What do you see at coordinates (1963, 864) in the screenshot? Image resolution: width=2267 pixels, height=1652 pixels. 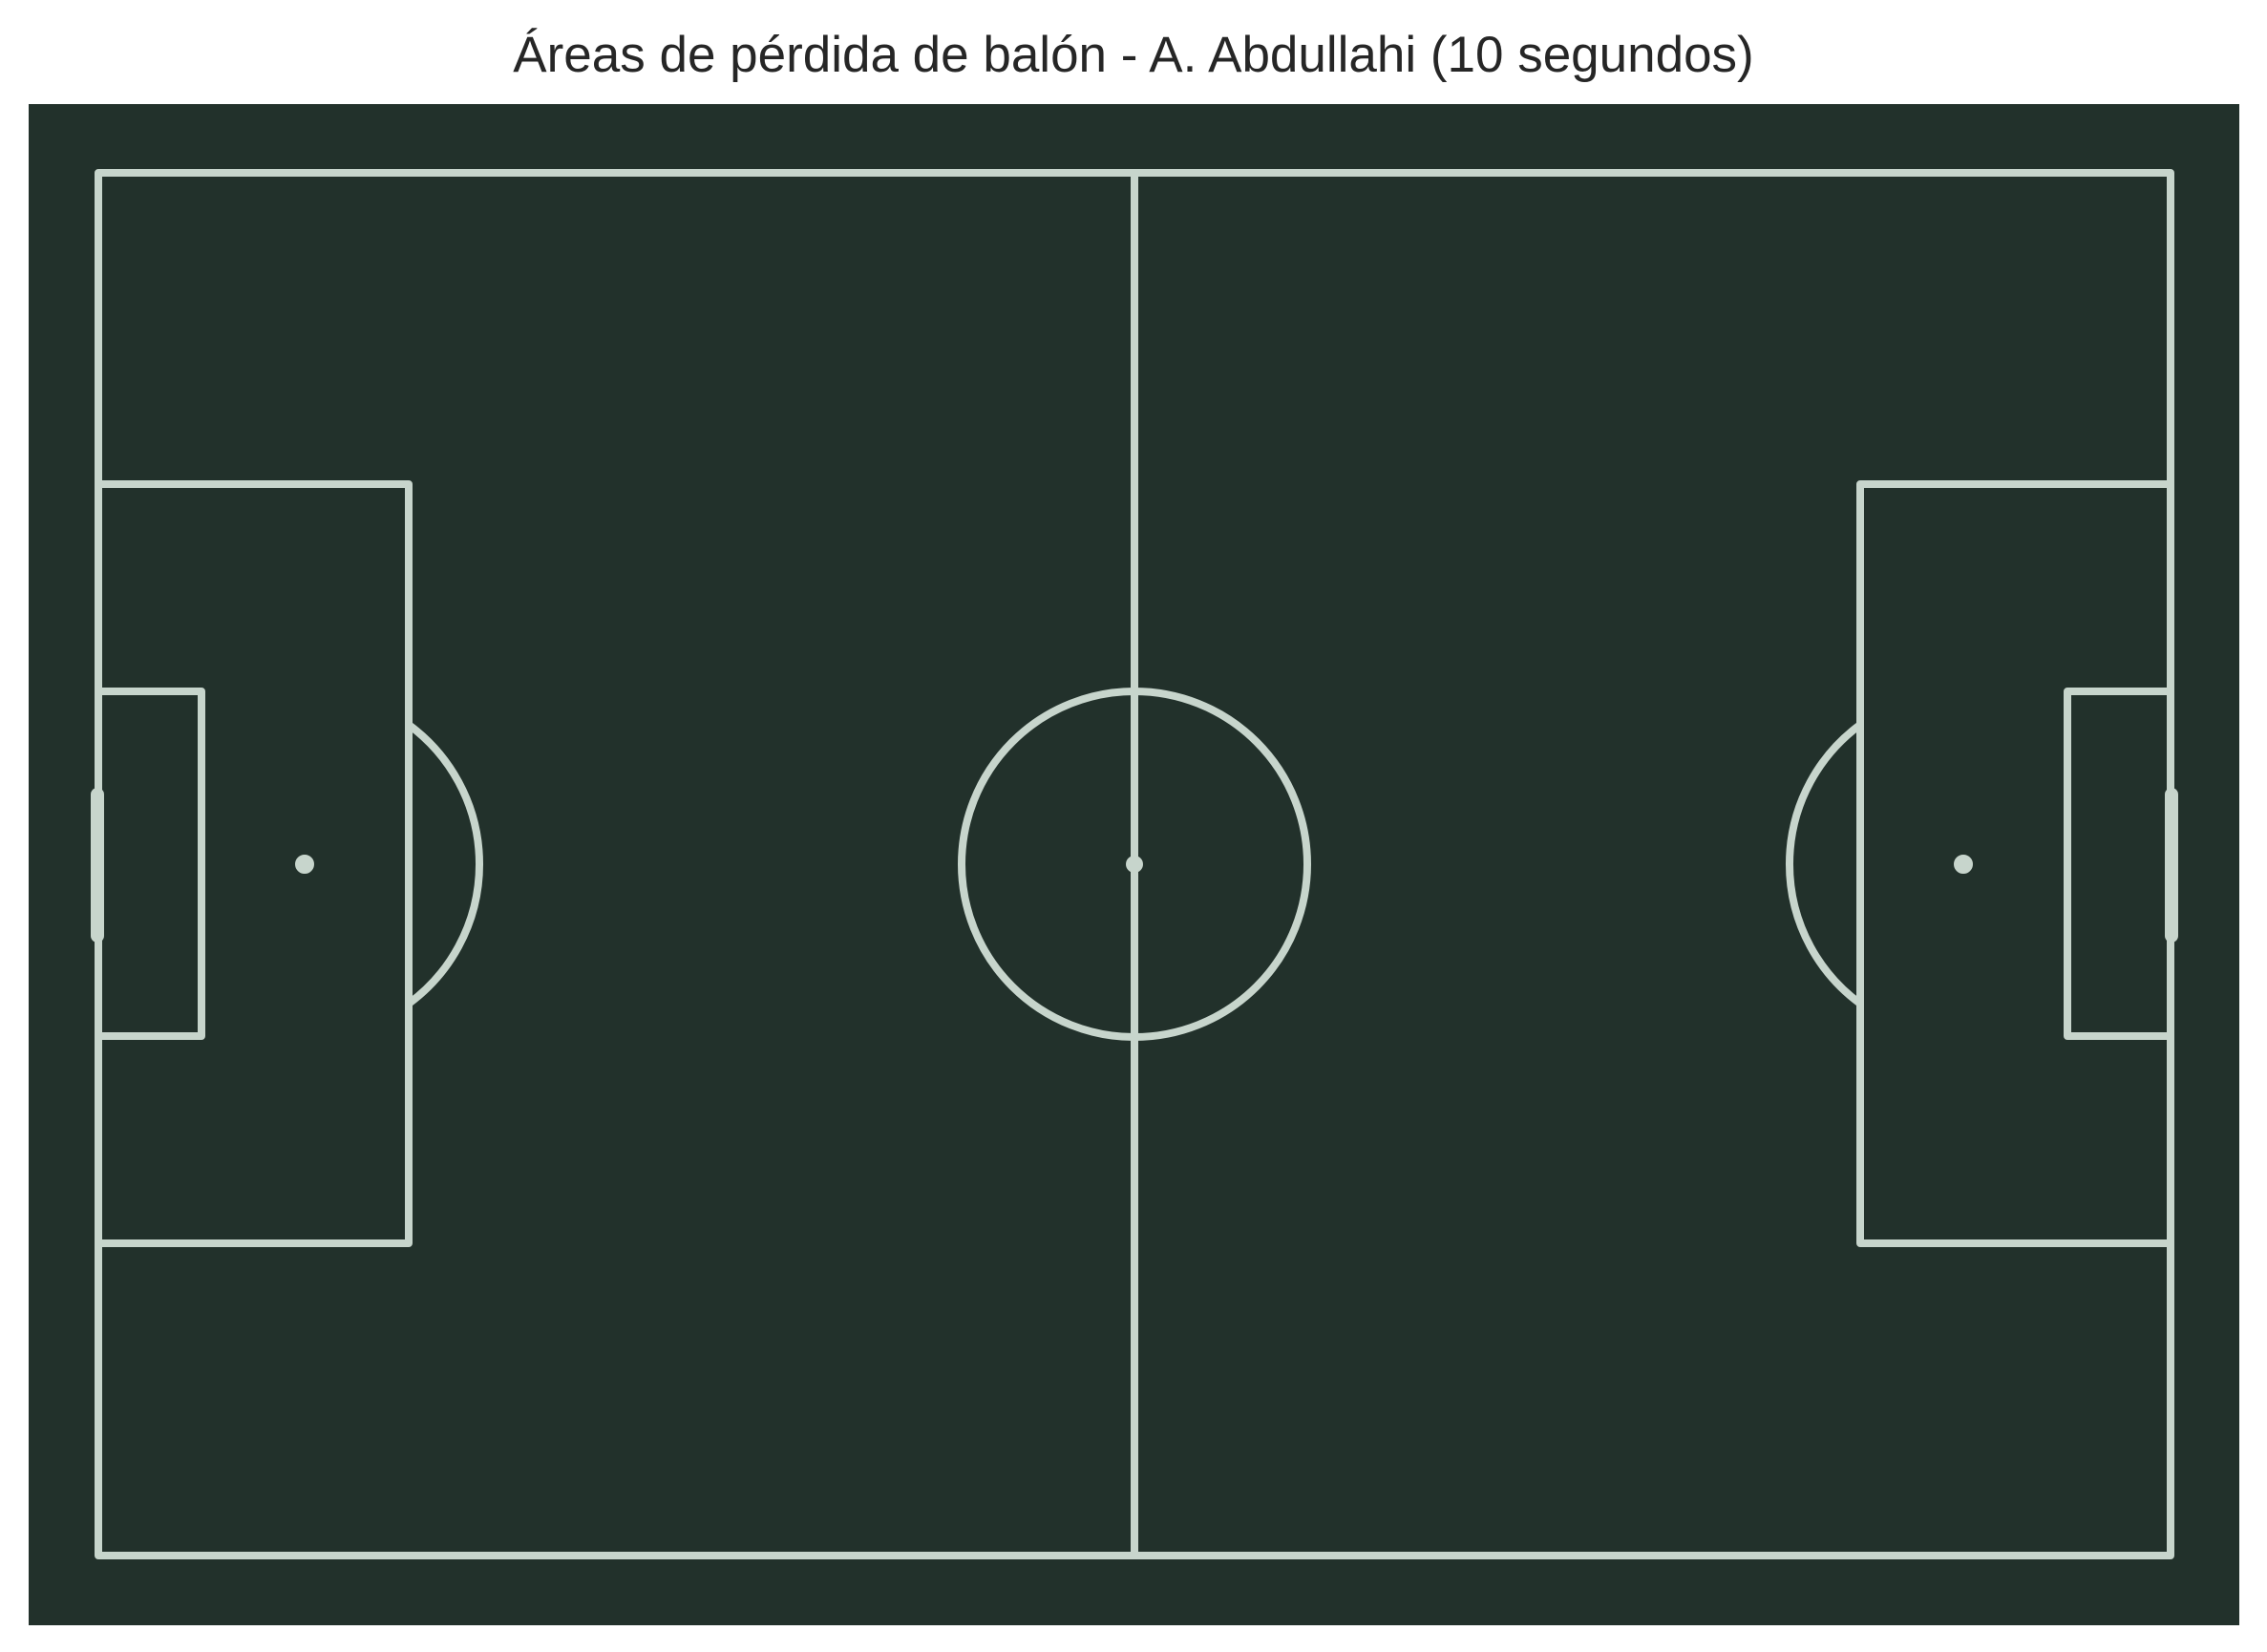 I see `right-penalty-spot` at bounding box center [1963, 864].